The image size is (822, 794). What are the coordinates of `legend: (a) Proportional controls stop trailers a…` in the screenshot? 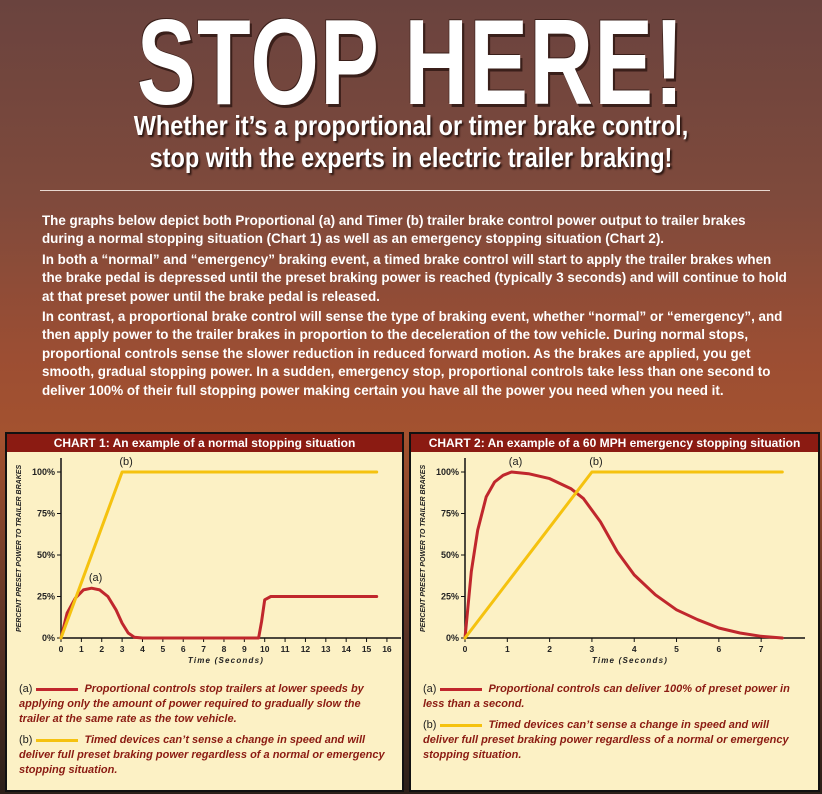 It's located at (205, 733).